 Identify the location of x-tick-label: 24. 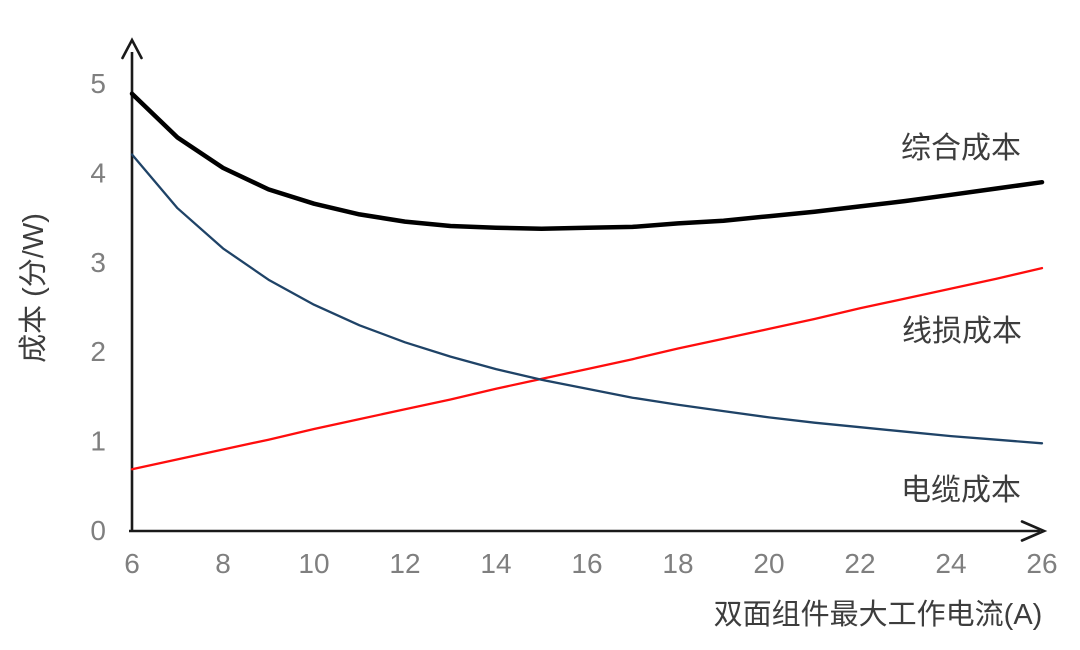
(950, 563).